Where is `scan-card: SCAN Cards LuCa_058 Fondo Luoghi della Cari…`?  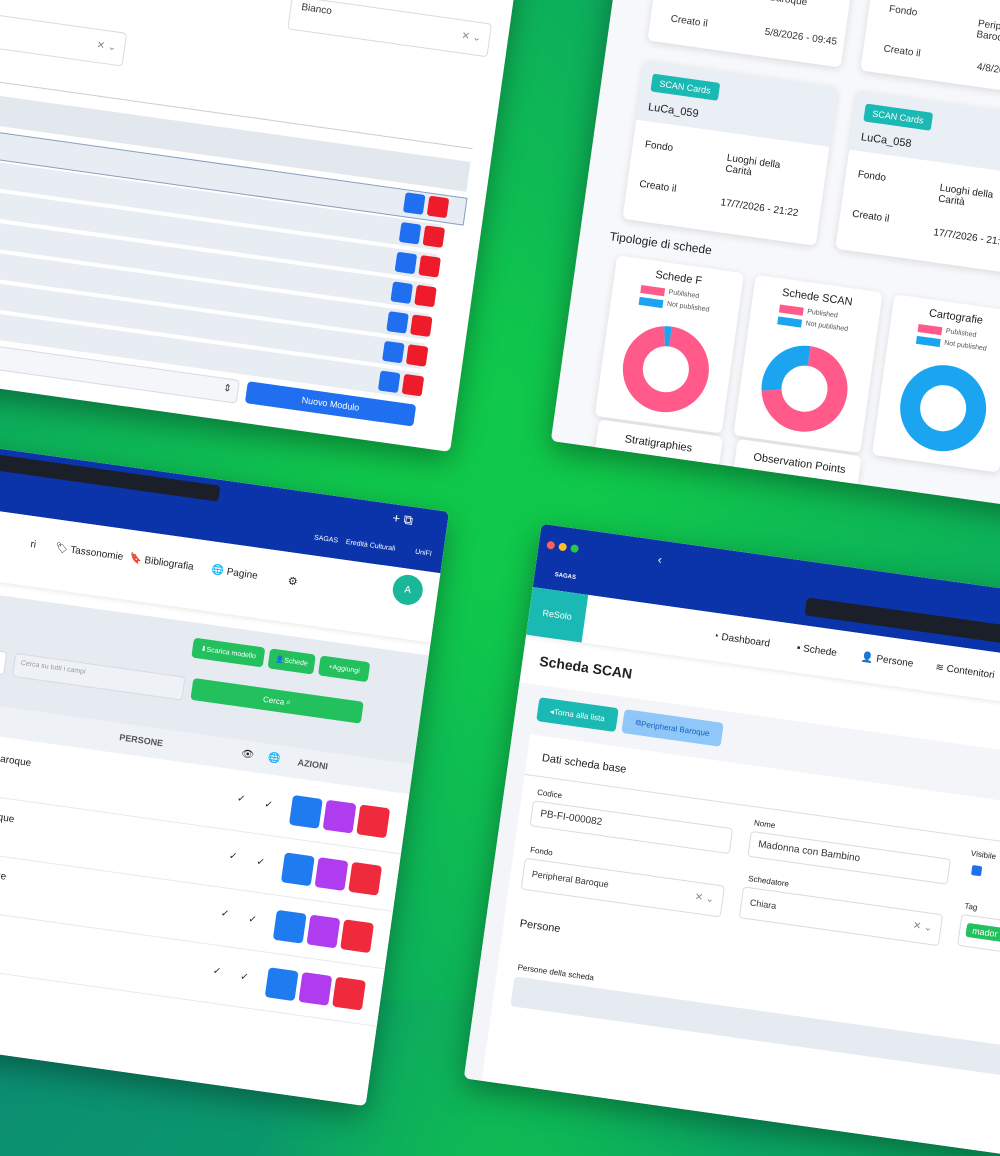 scan-card: SCAN Cards LuCa_058 Fondo Luoghi della Cari… is located at coordinates (917, 183).